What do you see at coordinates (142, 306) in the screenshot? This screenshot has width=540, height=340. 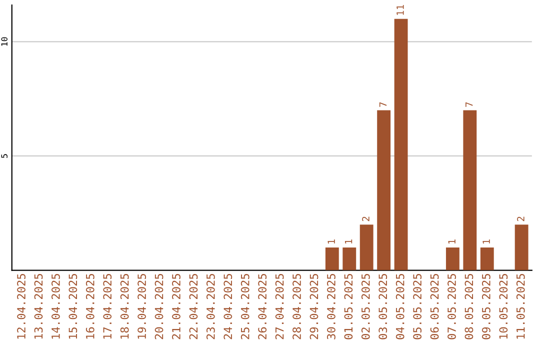 I see `x-tick-label: 19.04.2025` at bounding box center [142, 306].